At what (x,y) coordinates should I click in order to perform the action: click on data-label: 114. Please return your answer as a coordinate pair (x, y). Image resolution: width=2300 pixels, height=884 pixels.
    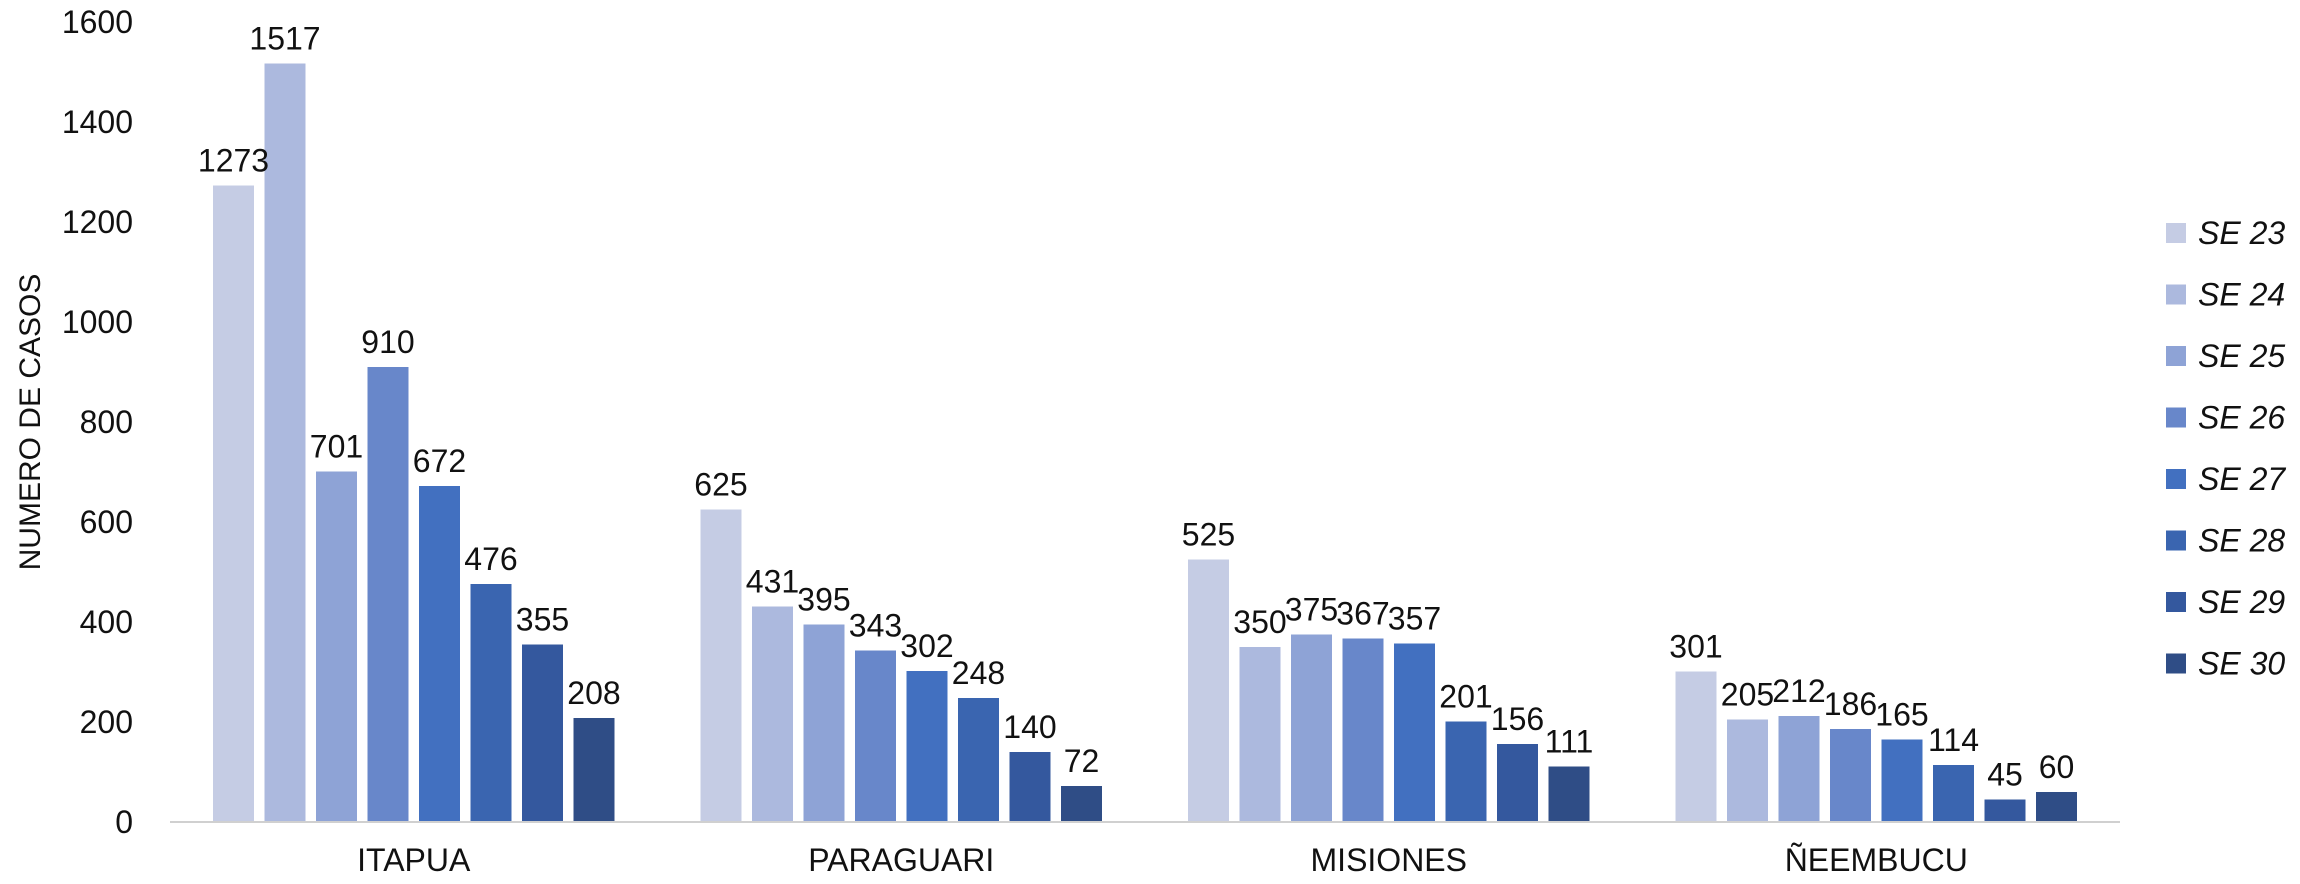
    Looking at the image, I should click on (1953, 740).